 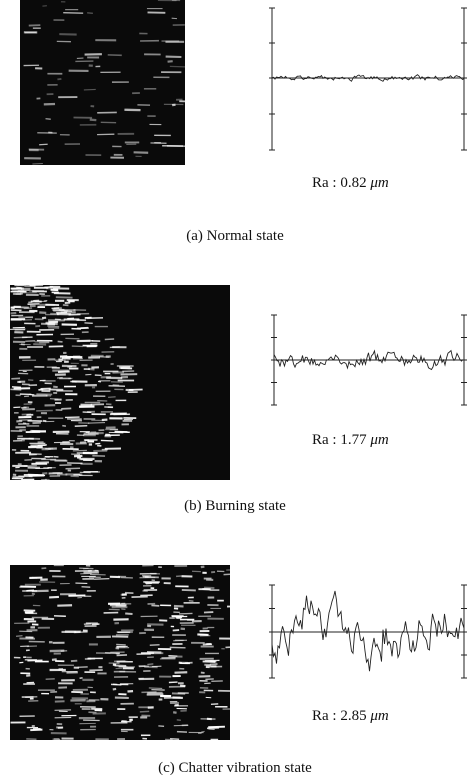 I want to click on ra-label: Ra : 1.77 μm, so click(x=350, y=440).